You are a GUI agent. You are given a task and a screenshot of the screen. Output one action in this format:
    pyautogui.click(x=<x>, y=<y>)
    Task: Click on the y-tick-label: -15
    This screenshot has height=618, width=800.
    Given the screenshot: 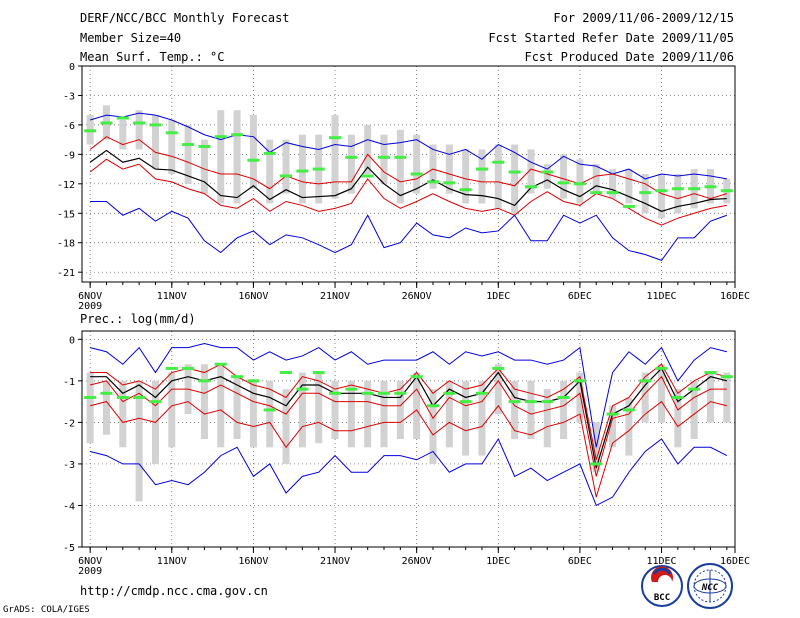 What is the action you would take?
    pyautogui.click(x=66, y=214)
    